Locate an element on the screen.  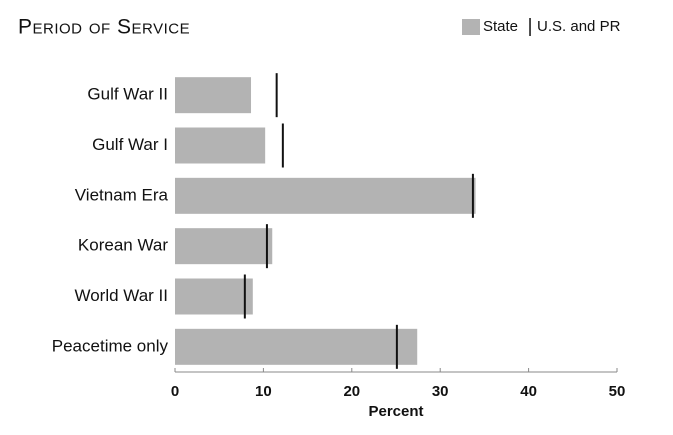
x-tick-label: 50 is located at coordinates (617, 391).